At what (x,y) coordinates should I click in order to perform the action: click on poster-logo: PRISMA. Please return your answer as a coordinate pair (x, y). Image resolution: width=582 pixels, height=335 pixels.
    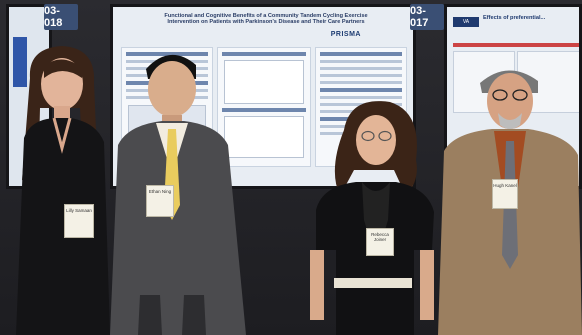
    Looking at the image, I should click on (345, 34).